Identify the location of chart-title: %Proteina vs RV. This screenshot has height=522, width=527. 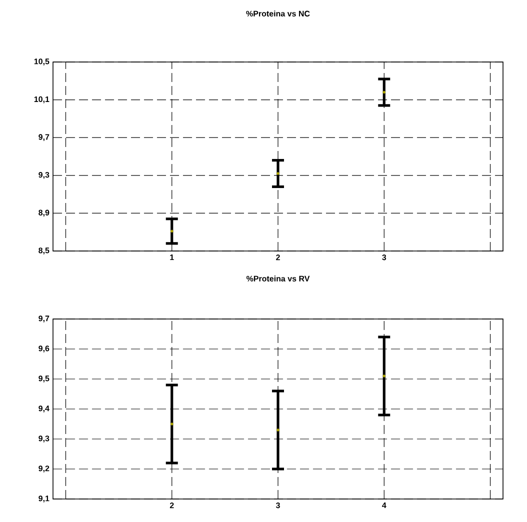
(278, 279).